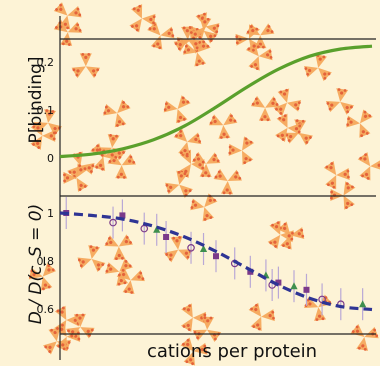 The height and width of the screenshot is (366, 380). What do you see at coordinates (50, 158) in the screenshot?
I see `top-ytick-label: 0` at bounding box center [50, 158].